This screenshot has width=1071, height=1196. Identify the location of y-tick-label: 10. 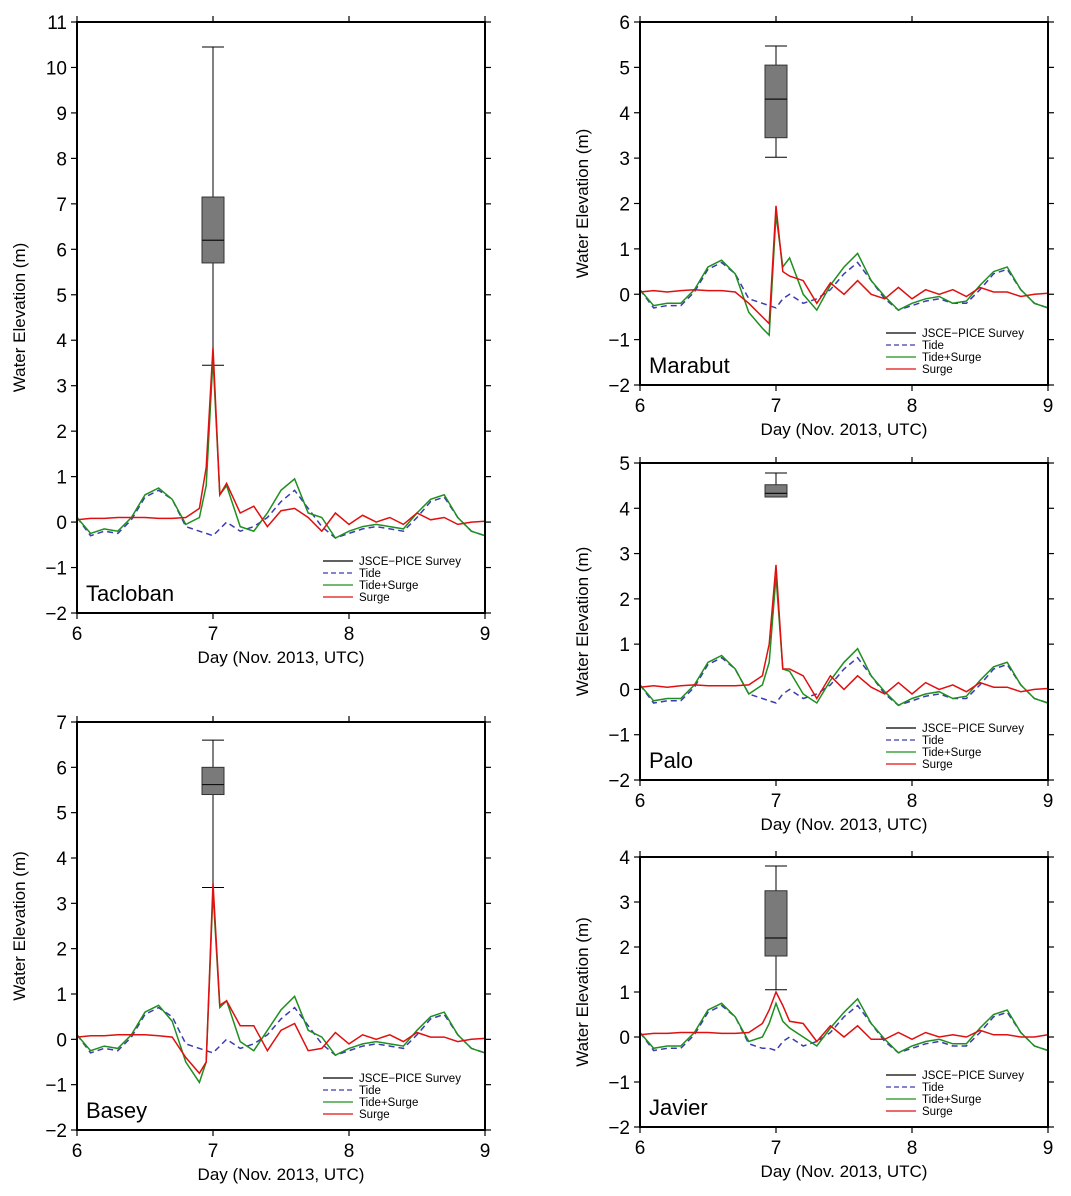
(56, 68).